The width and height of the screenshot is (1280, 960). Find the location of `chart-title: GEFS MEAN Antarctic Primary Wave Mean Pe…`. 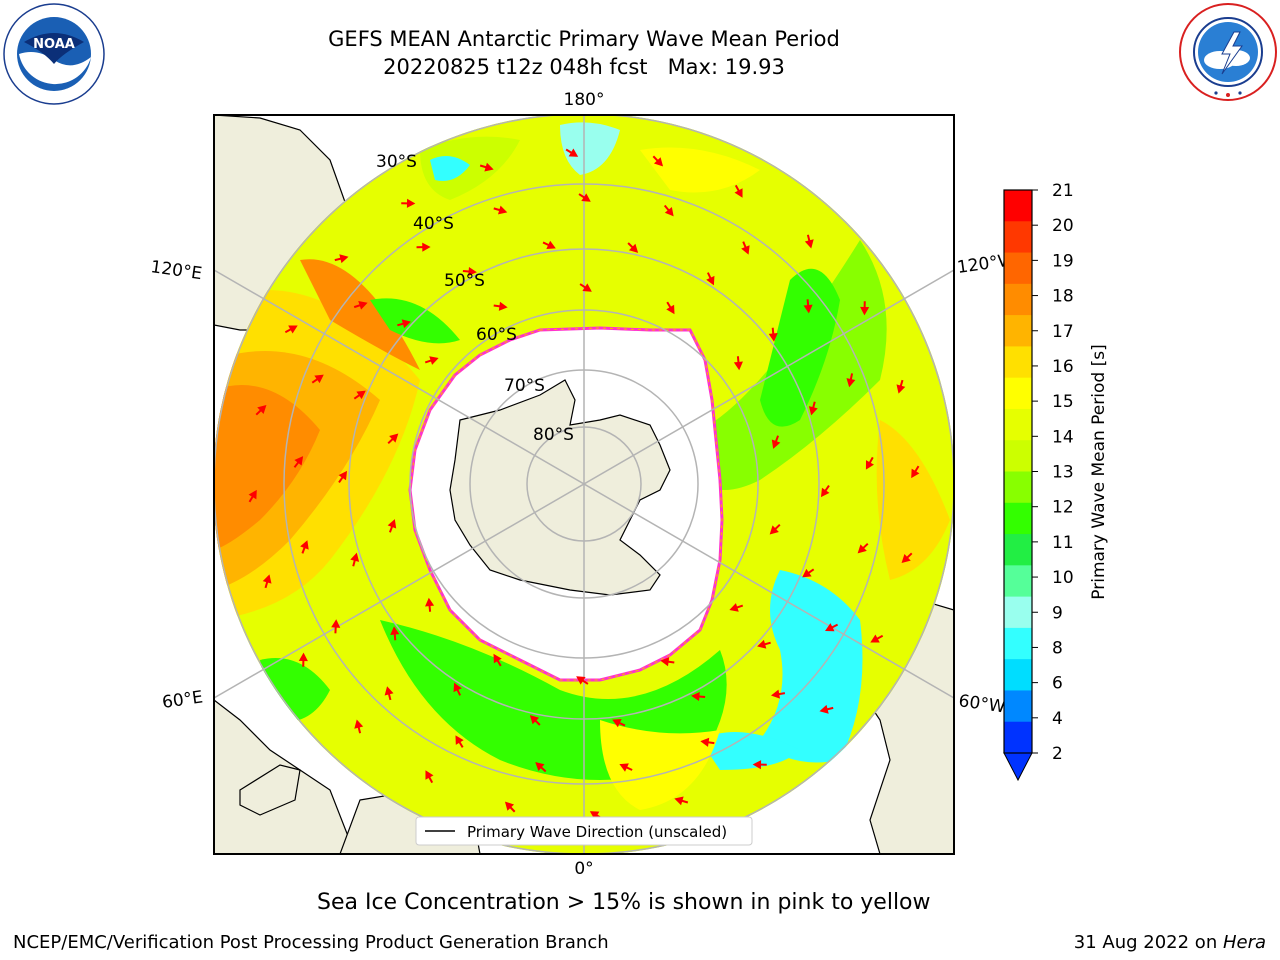

chart-title: GEFS MEAN Antarctic Primary Wave Mean Pe… is located at coordinates (584, 39).